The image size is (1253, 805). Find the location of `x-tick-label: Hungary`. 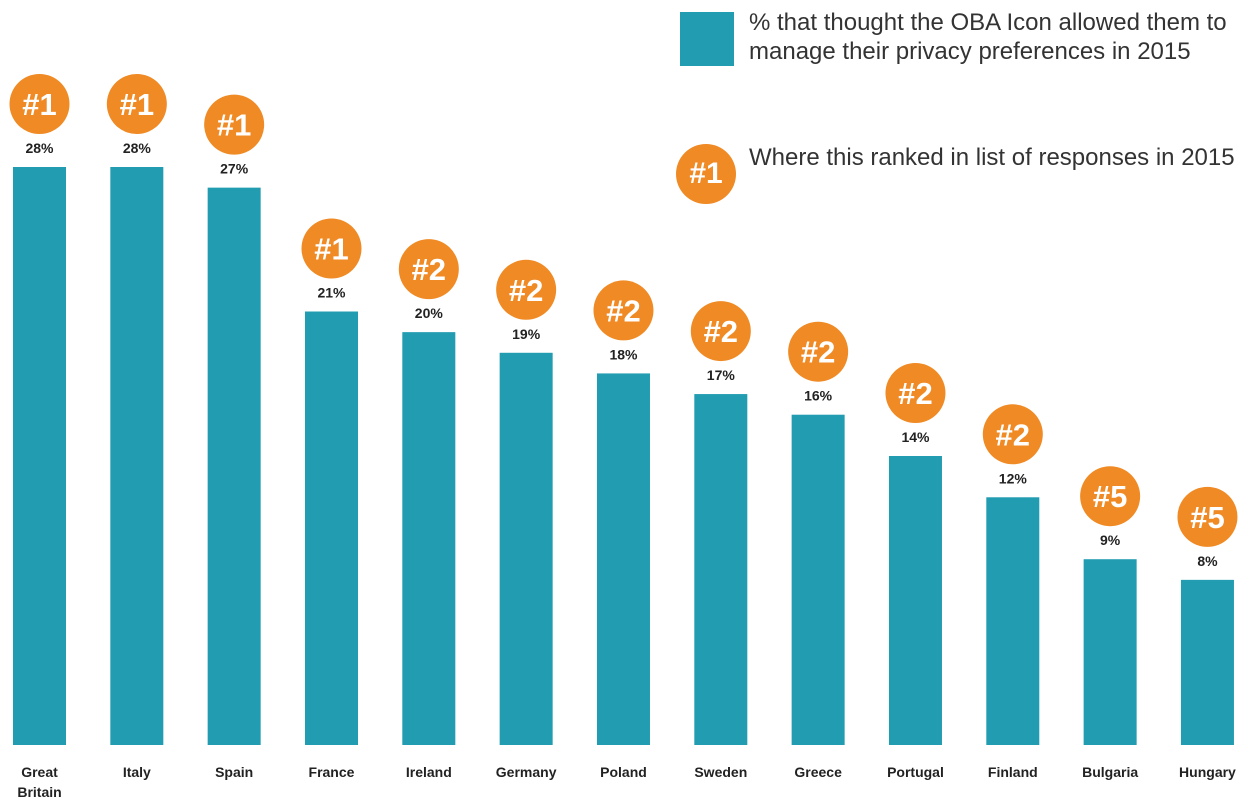

x-tick-label: Hungary is located at coordinates (1207, 772).